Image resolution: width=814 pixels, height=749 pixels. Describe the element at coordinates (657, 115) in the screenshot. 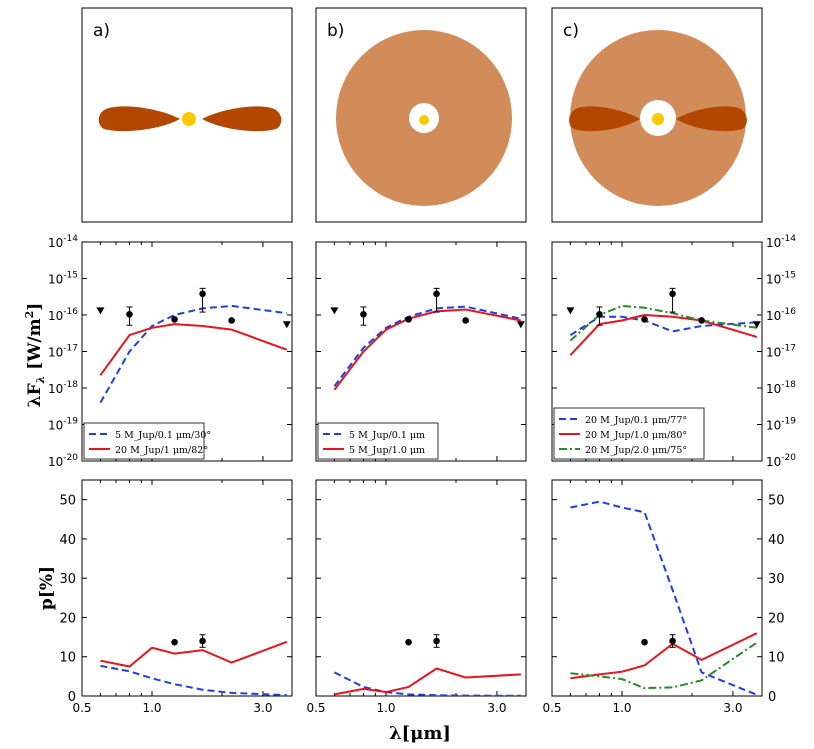

I see `panel-c-diagram: c)` at that location.